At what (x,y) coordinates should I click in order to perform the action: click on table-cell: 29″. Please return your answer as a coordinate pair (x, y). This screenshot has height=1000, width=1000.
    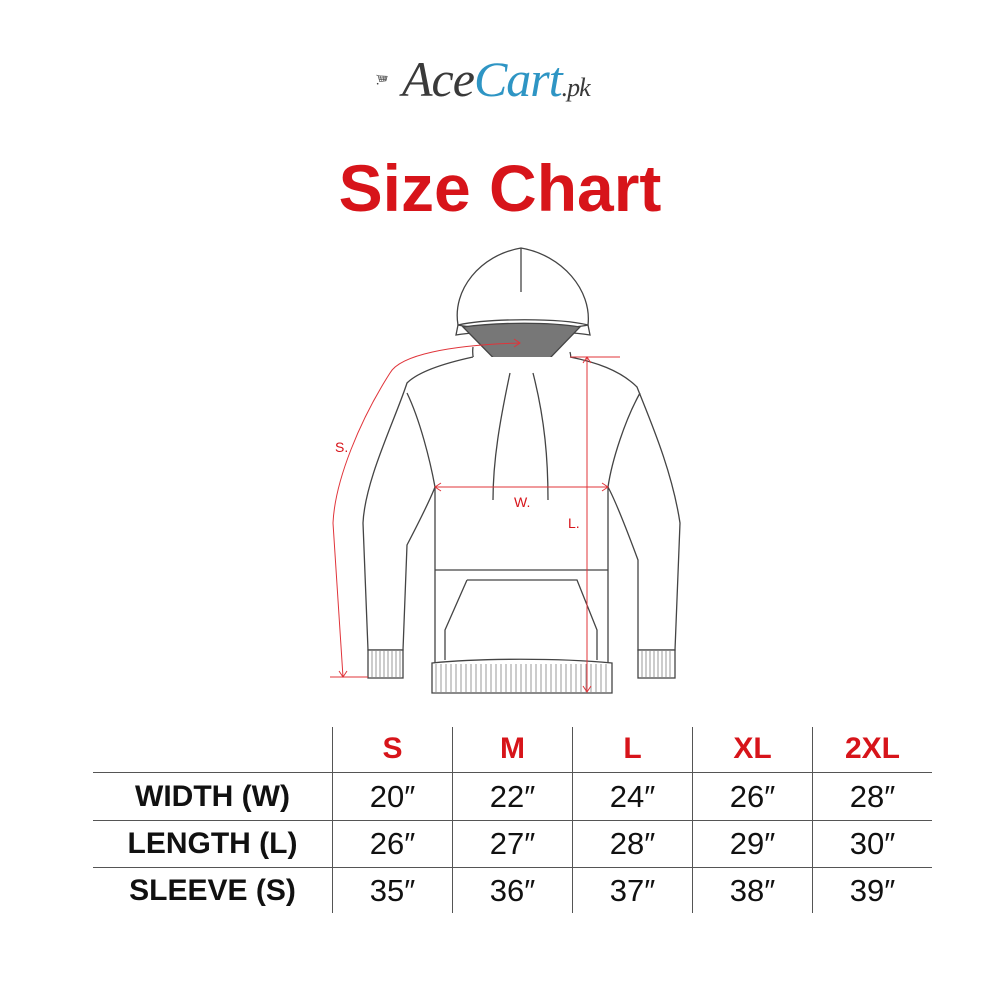
    Looking at the image, I should click on (752, 843).